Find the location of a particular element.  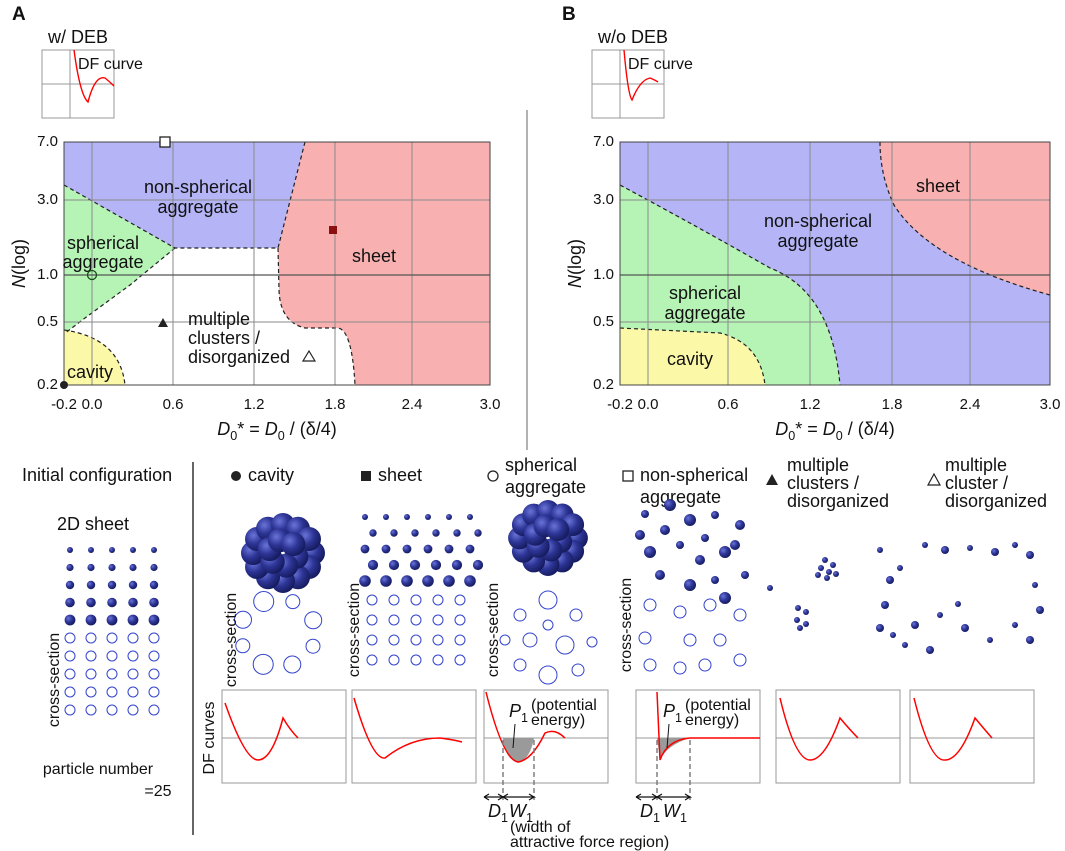

text-part: / (δ/4) is located at coordinates (311, 429).